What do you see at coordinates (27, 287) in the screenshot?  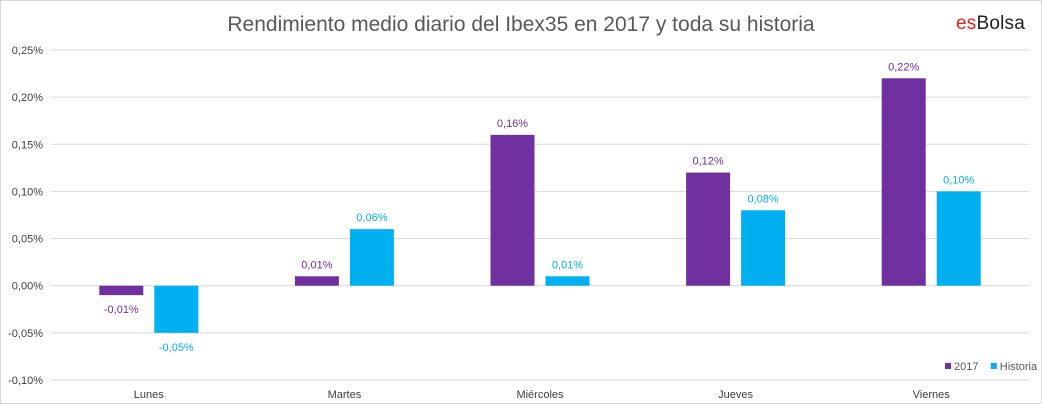 I see `y-tick-label: 0,00%` at bounding box center [27, 287].